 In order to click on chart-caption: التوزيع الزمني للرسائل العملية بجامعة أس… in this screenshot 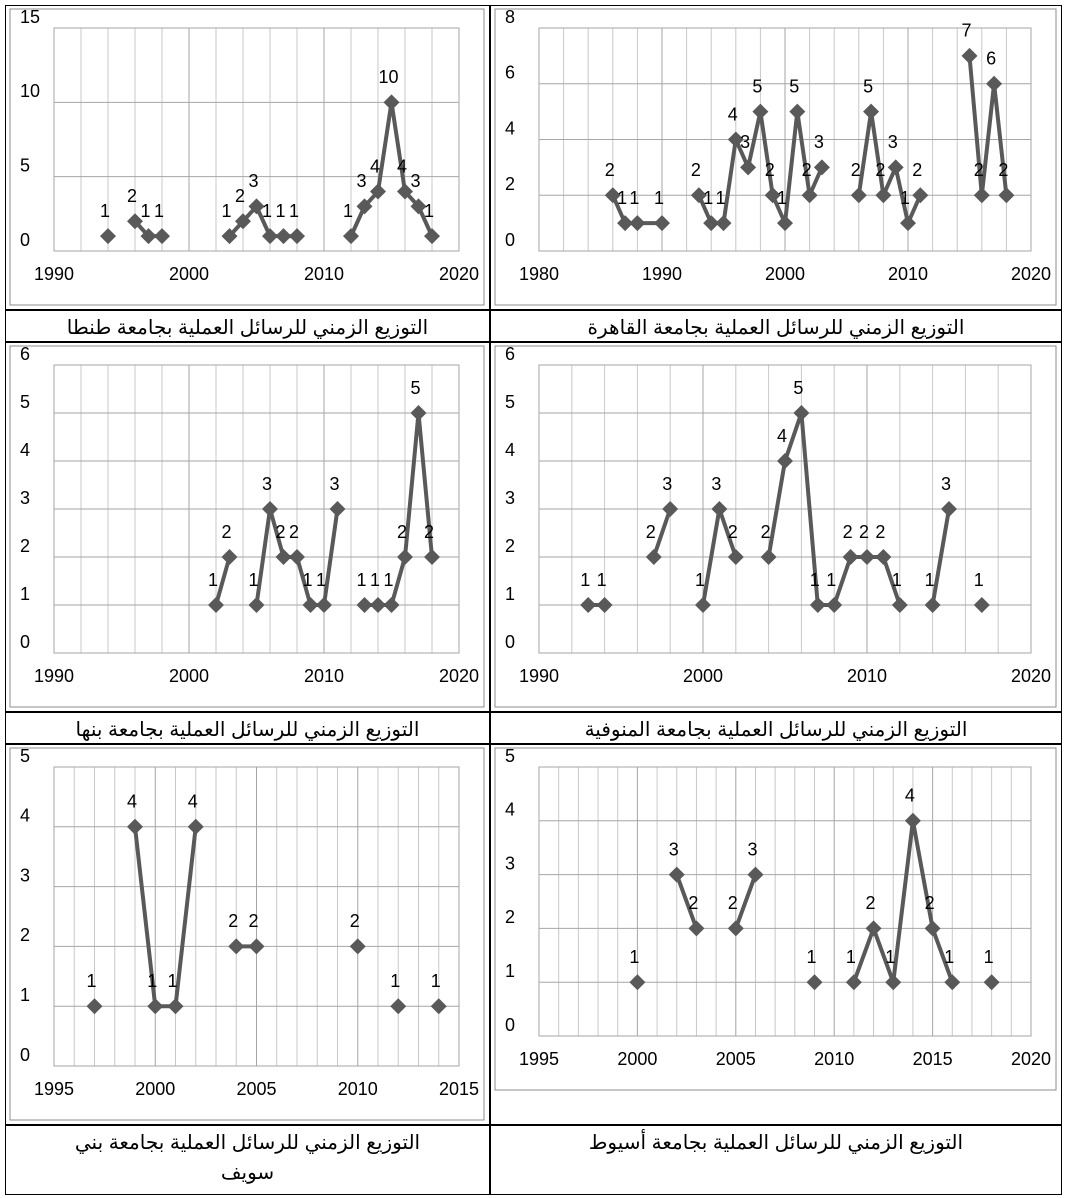, I will do `click(776, 1160)`.